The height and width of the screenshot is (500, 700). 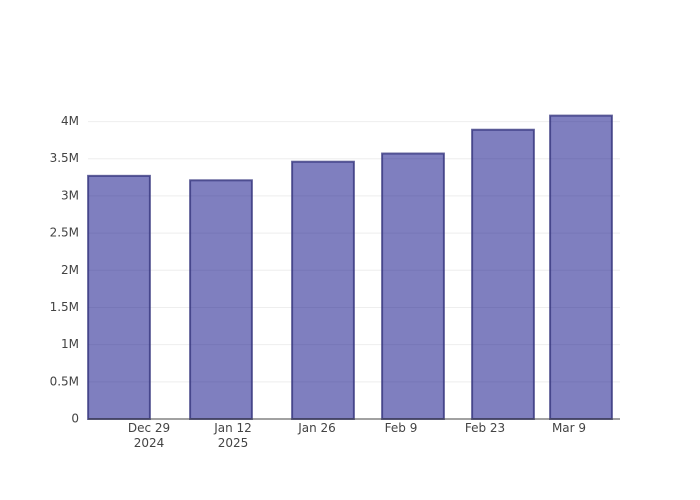 I want to click on x-tick-label-box: Dec 29 2024, so click(x=149, y=435).